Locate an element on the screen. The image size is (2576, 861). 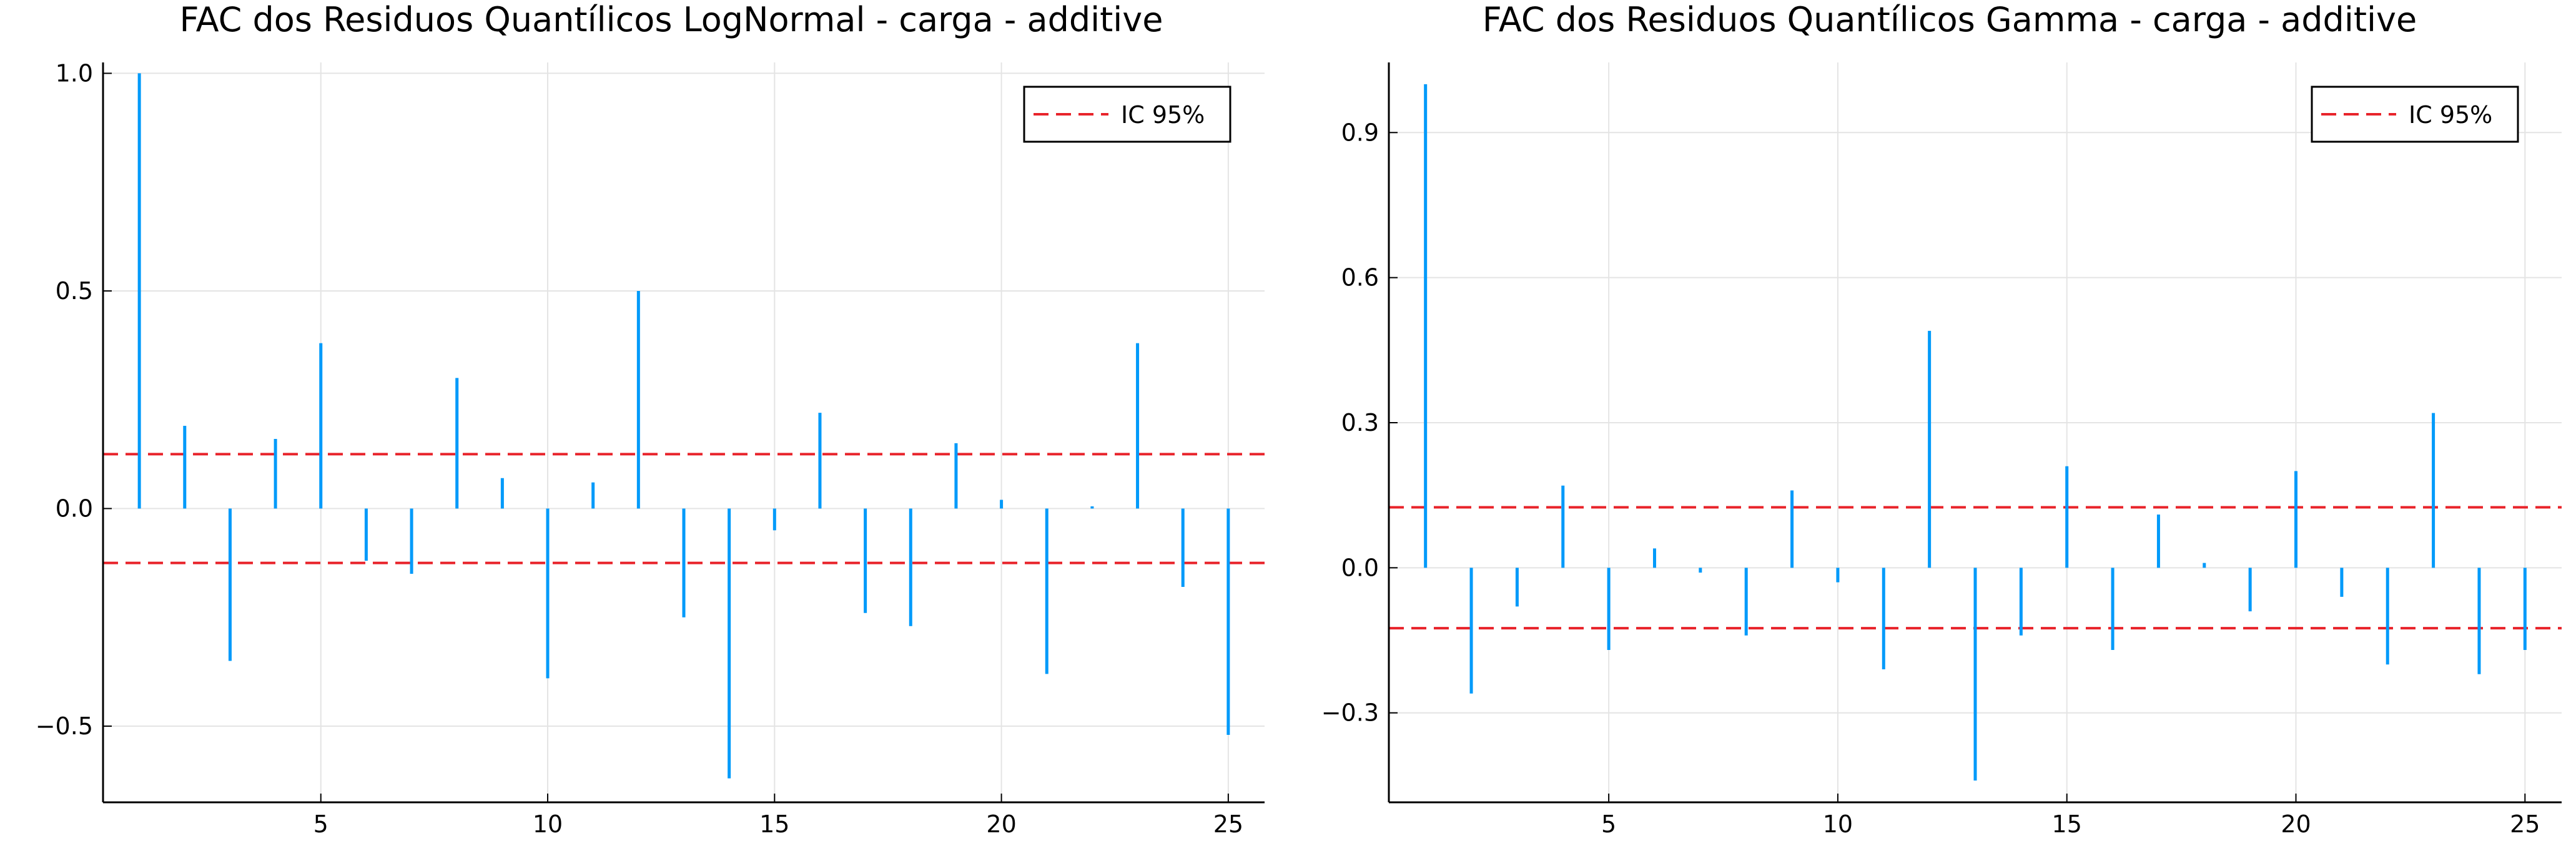
y-tick-label: 0.6 is located at coordinates (1360, 278).